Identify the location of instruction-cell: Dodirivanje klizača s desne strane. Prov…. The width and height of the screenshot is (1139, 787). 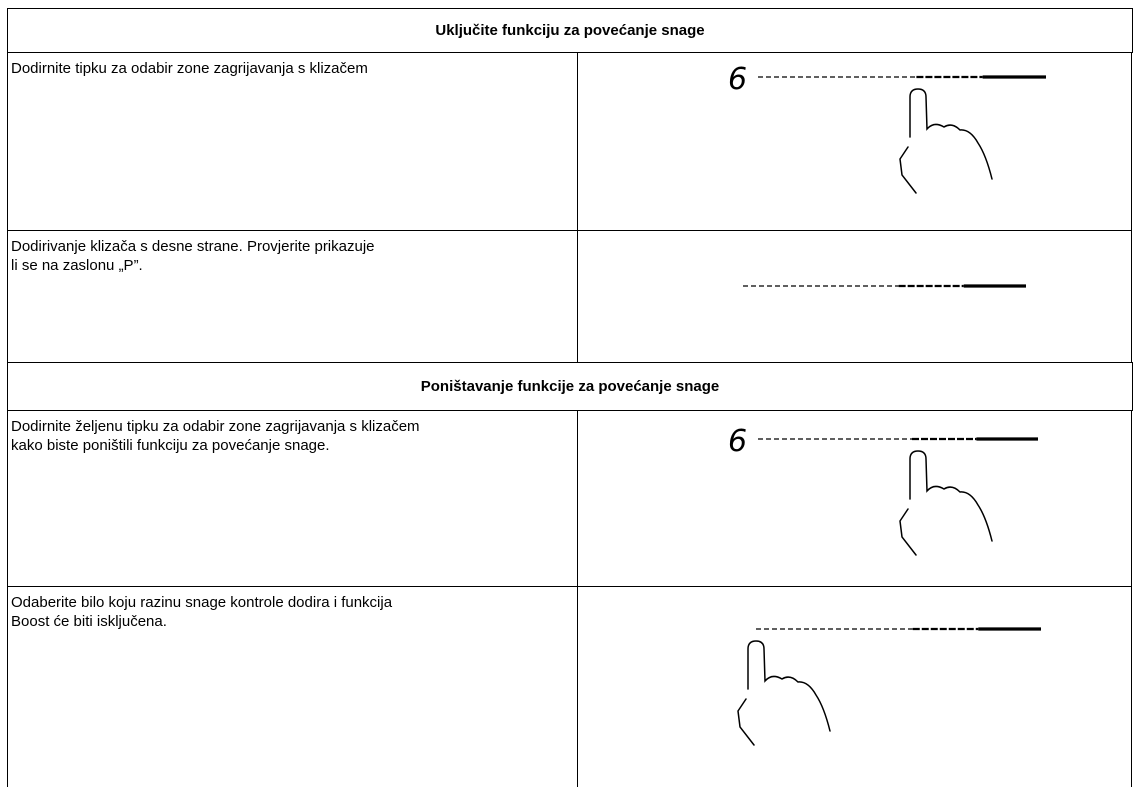
(292, 296).